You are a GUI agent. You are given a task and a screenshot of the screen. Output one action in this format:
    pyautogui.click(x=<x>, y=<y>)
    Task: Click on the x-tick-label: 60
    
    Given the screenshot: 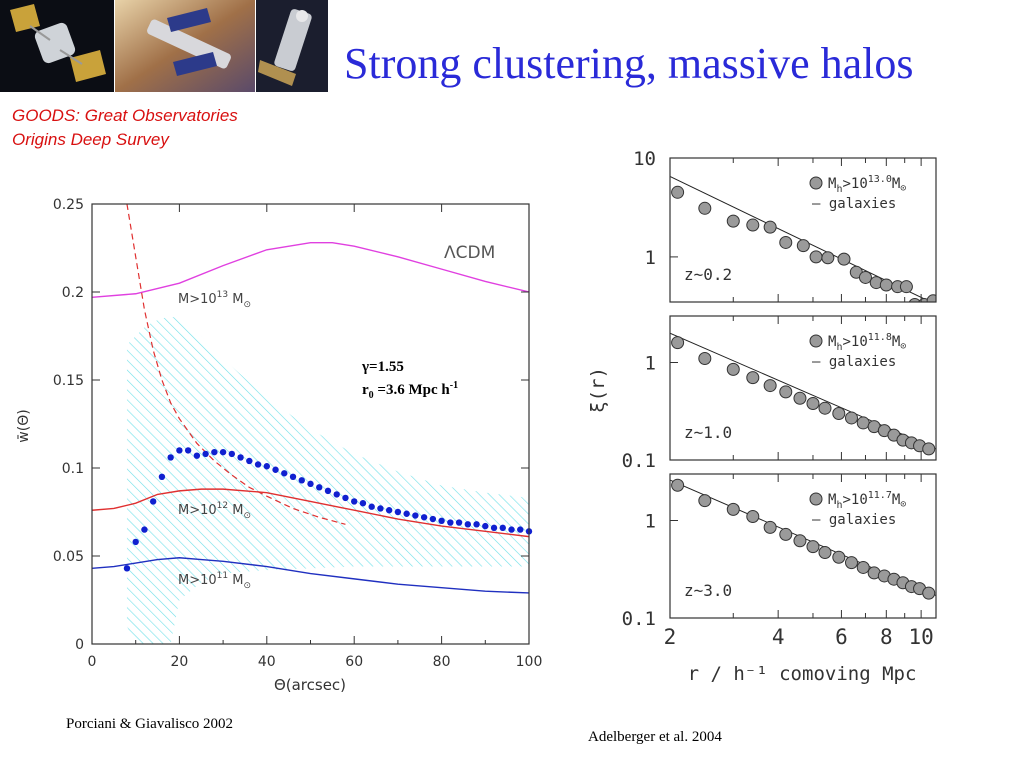 What is the action you would take?
    pyautogui.click(x=354, y=662)
    